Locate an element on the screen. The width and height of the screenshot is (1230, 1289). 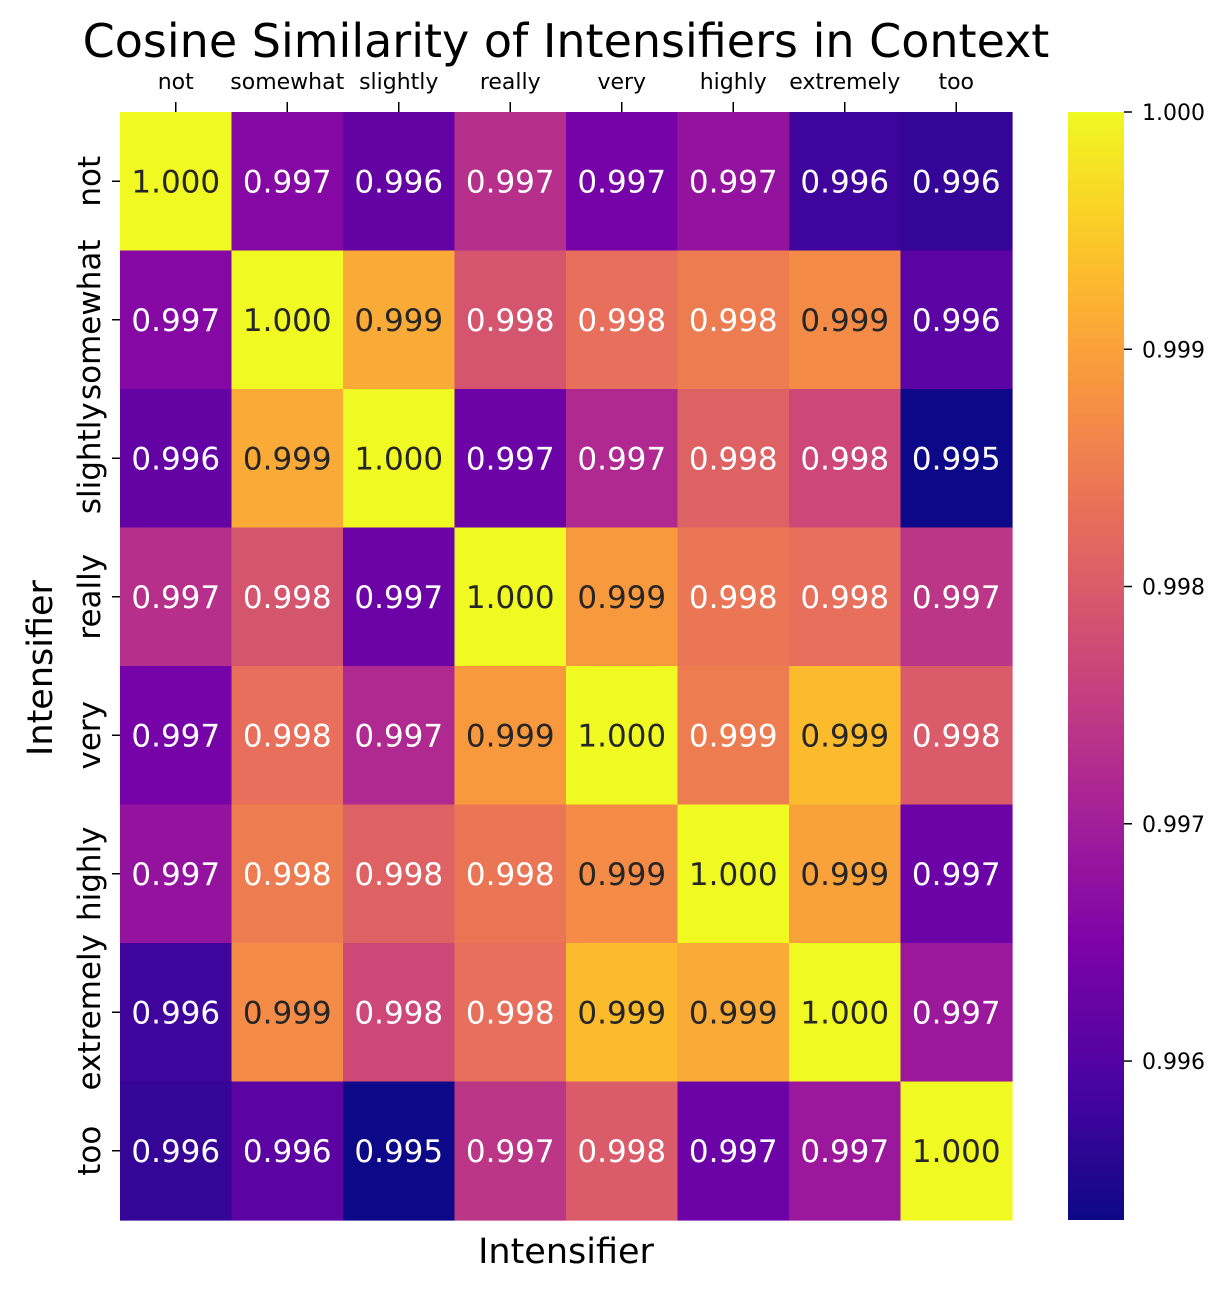
y-tick-label: slightly is located at coordinates (90, 458).